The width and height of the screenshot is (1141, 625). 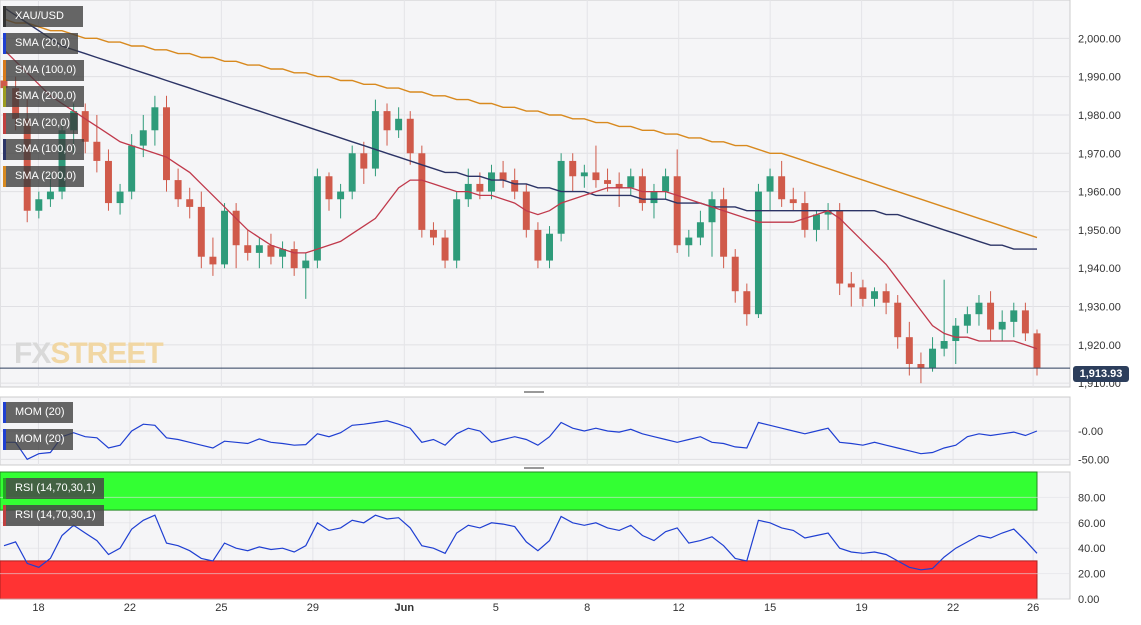 I want to click on rsi-tick-label: 40.00, so click(x=1092, y=549).